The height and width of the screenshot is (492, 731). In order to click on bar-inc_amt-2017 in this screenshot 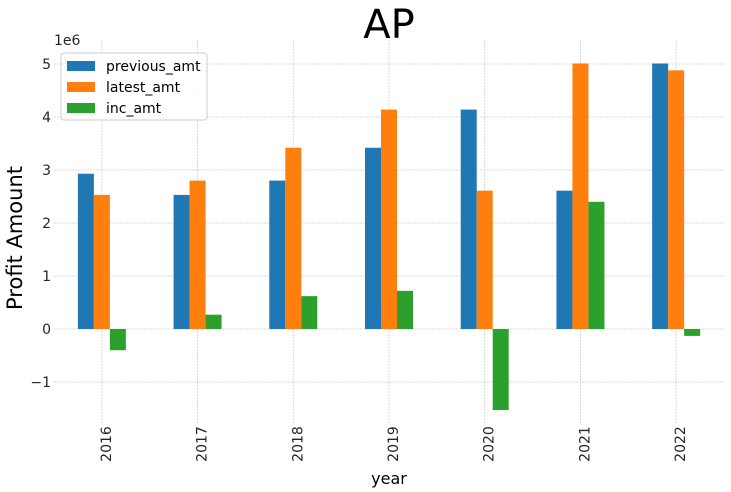, I will do `click(213, 321)`.